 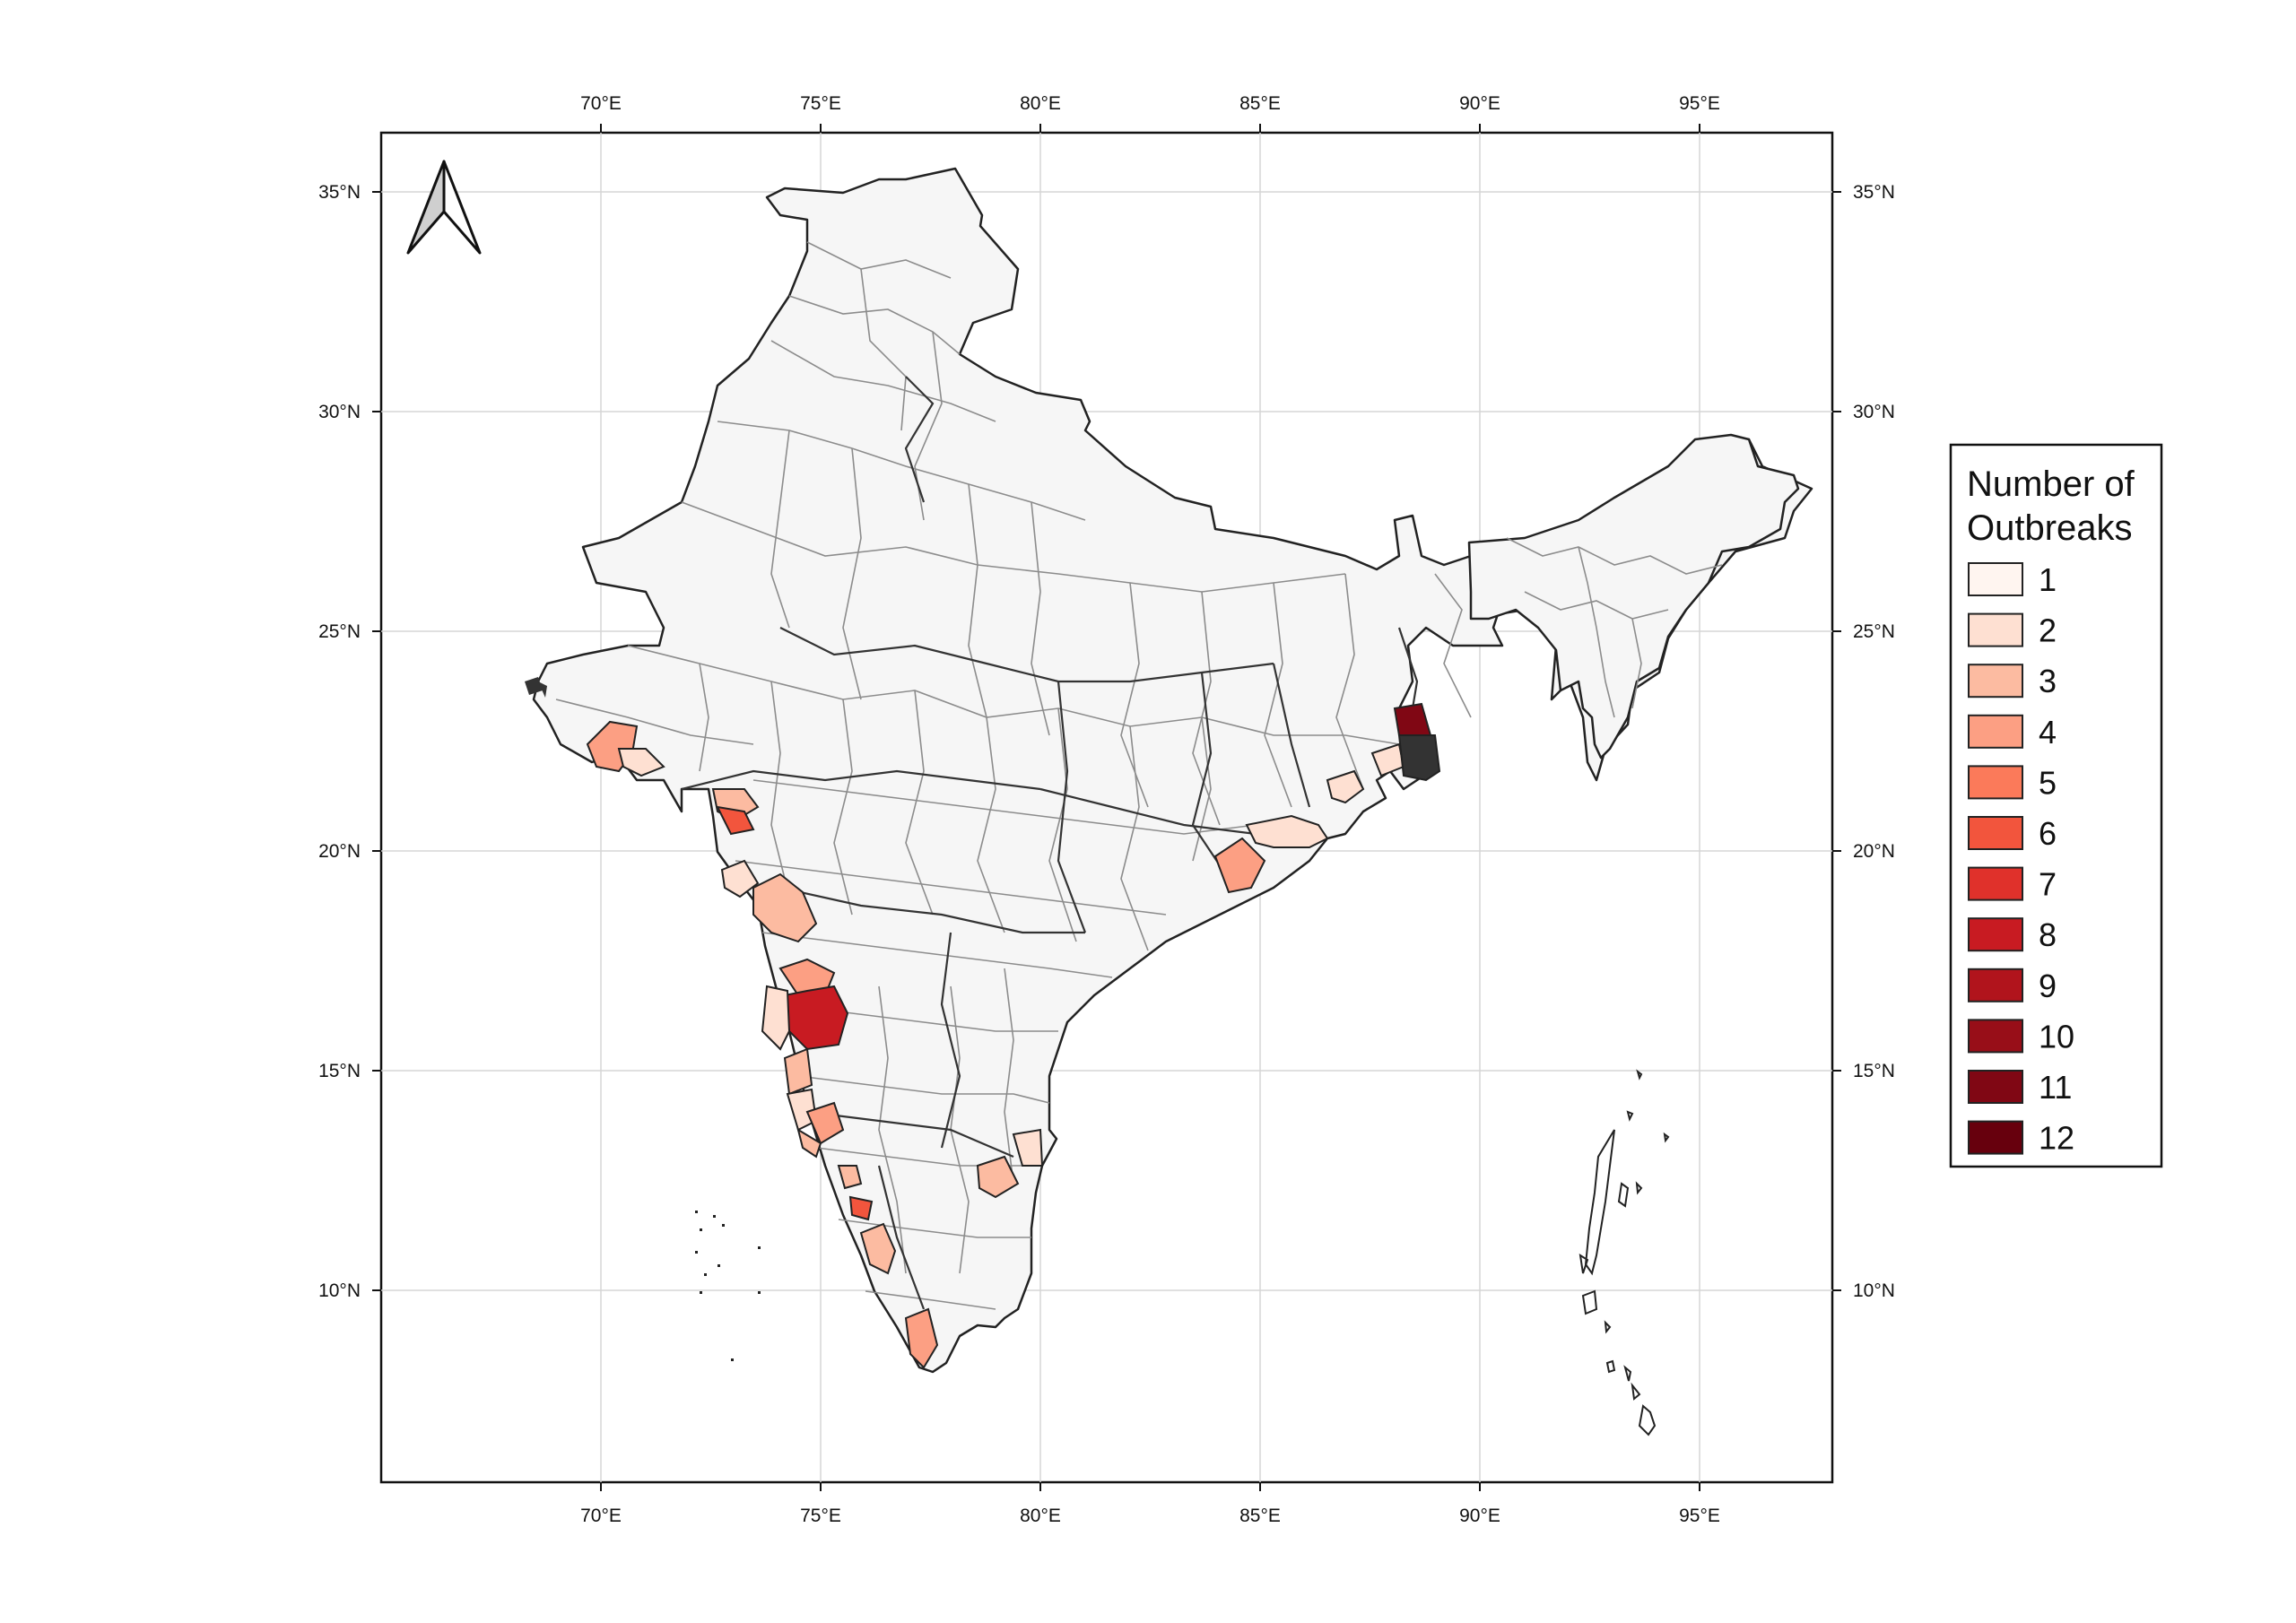 I want to click on lat-label-left: 15°N, so click(x=339, y=1071).